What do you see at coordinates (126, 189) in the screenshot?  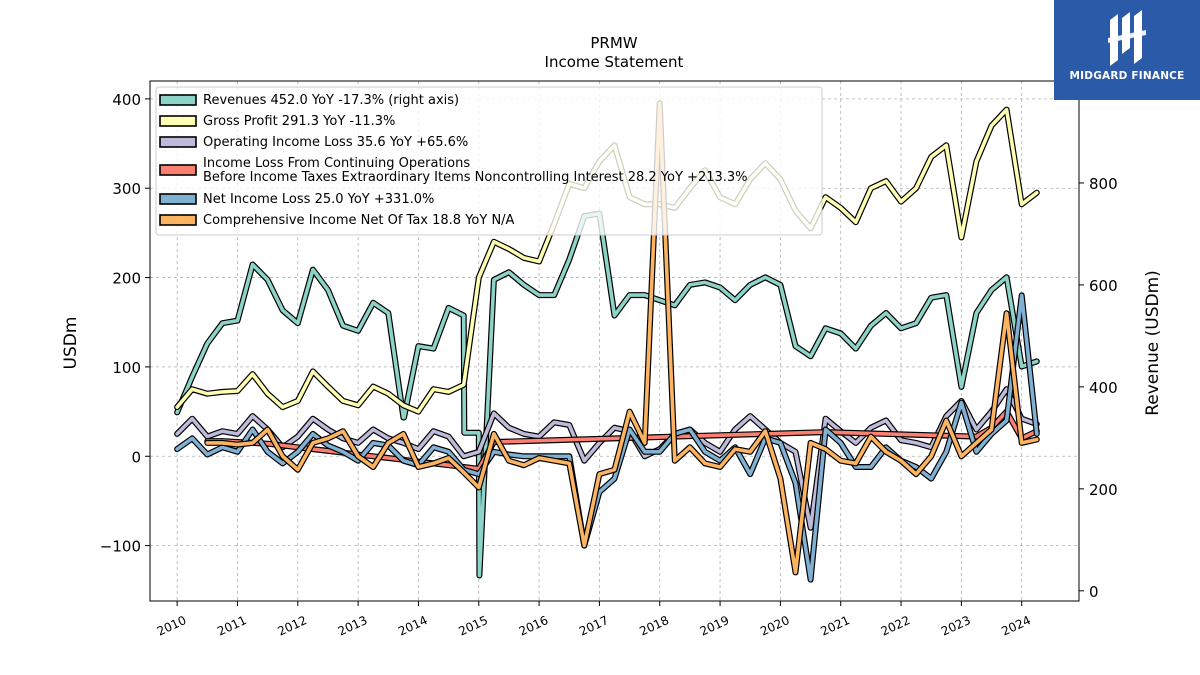 I see `y-tick-label: 300` at bounding box center [126, 189].